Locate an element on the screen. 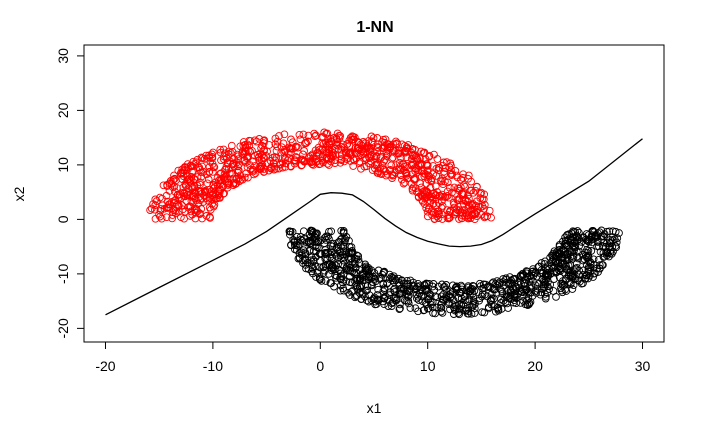 This screenshot has width=710, height=427. y-axis-title: x2 is located at coordinates (19, 193).